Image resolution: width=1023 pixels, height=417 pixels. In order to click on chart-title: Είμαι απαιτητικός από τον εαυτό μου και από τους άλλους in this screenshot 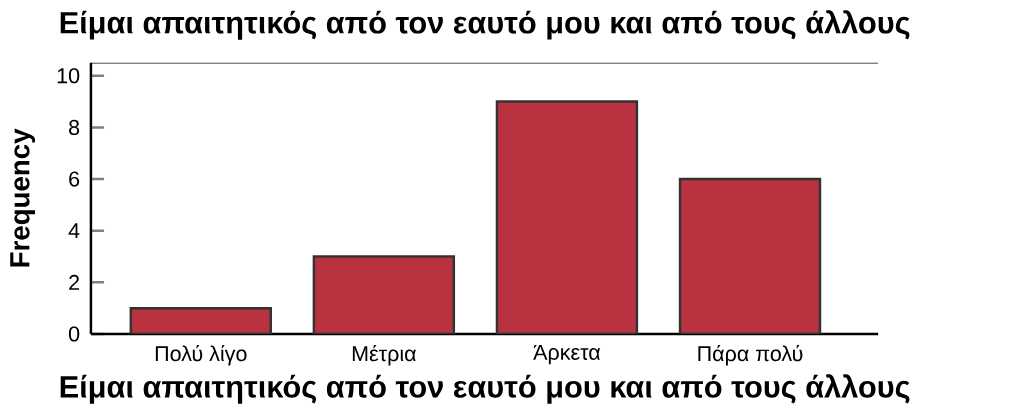, I will do `click(485, 25)`.